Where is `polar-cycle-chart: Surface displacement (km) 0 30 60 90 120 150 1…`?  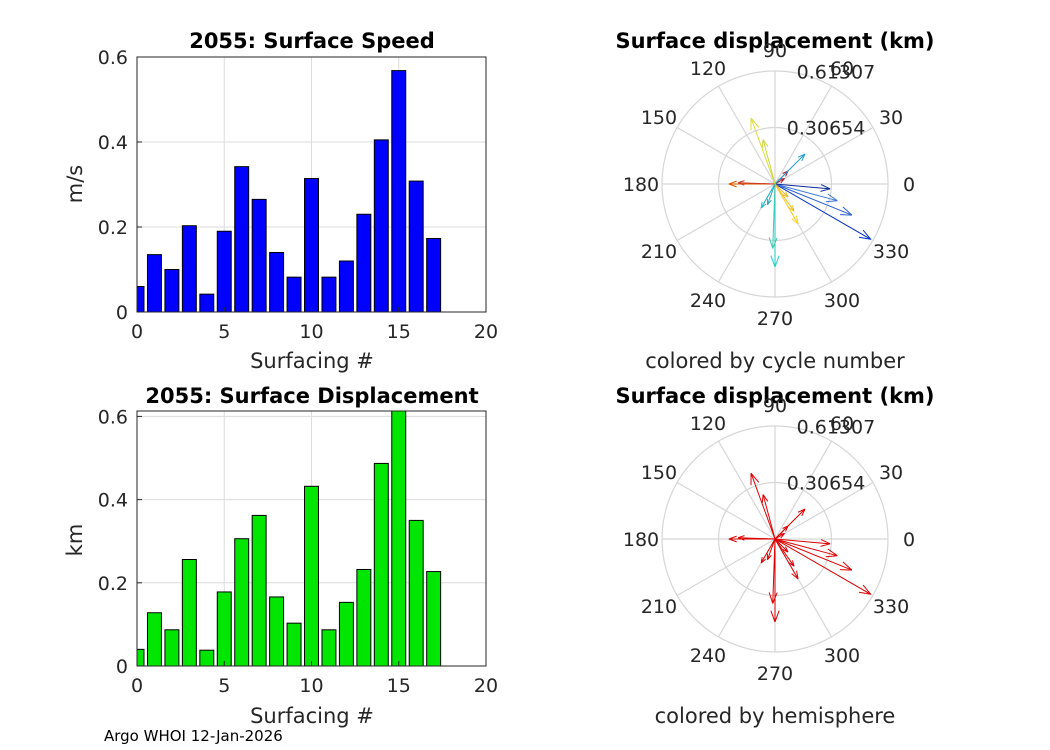
polar-cycle-chart: Surface displacement (km) 0 30 60 90 120 150 1… is located at coordinates (774, 201).